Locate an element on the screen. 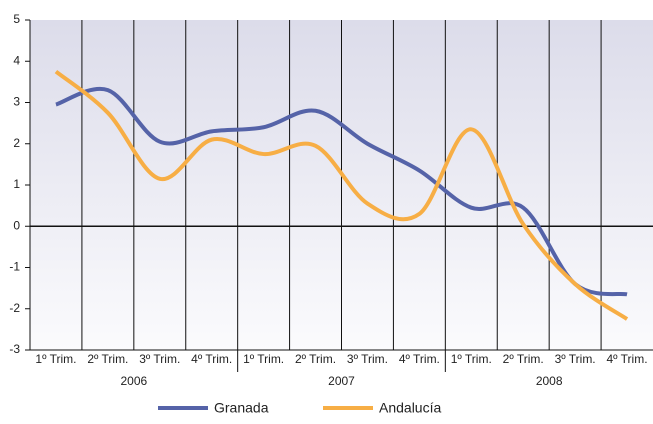 The image size is (653, 424). y-tick-label: 4 is located at coordinates (16, 60).